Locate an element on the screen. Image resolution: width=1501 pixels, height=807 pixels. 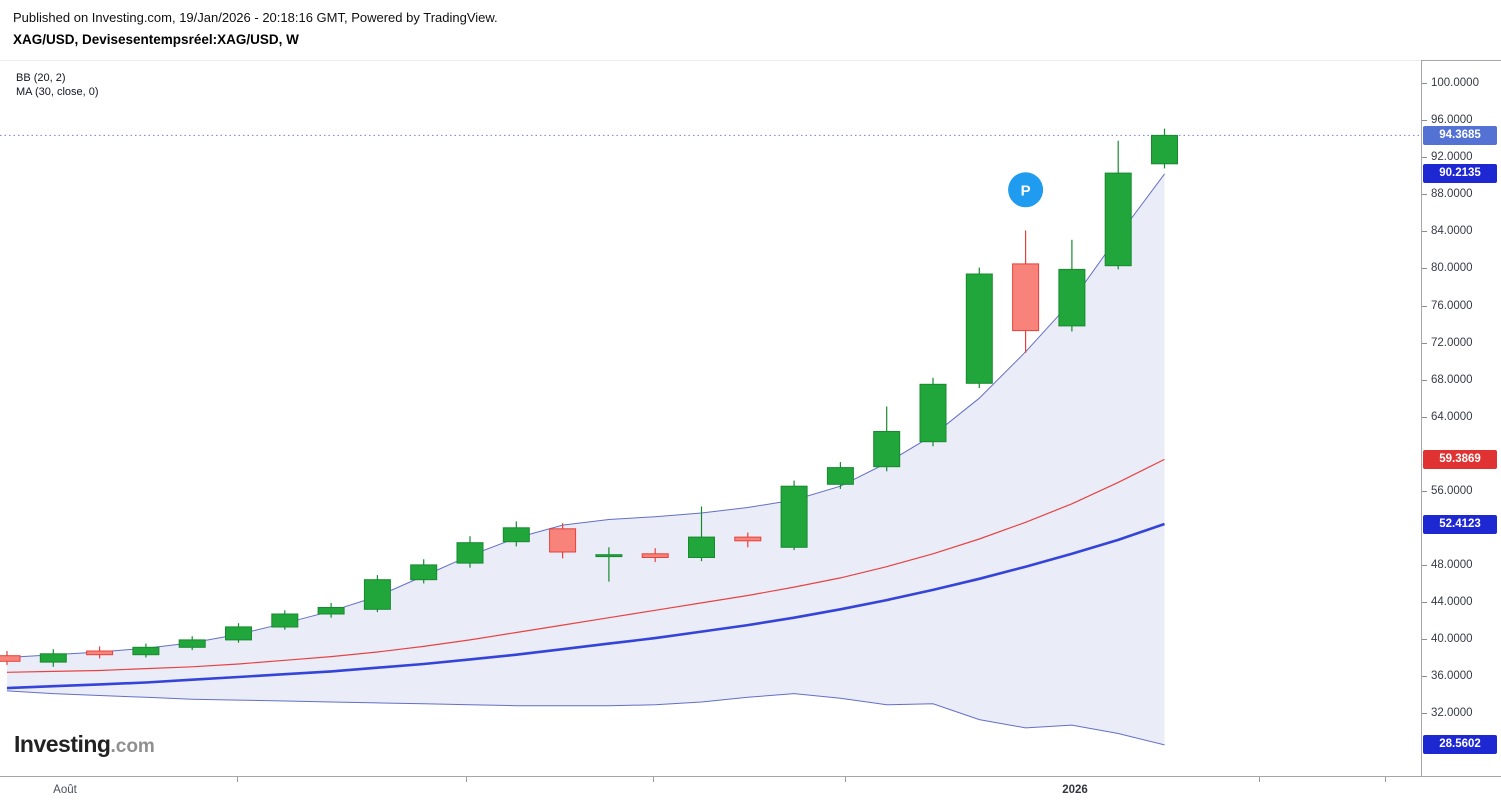
price-tick: 32.0000 is located at coordinates (1447, 713).